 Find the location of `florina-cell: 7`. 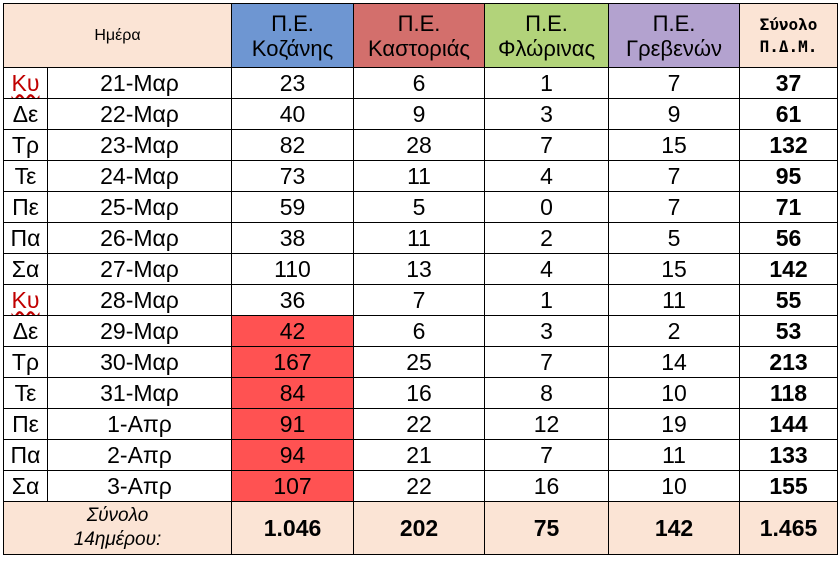

florina-cell: 7 is located at coordinates (547, 455).